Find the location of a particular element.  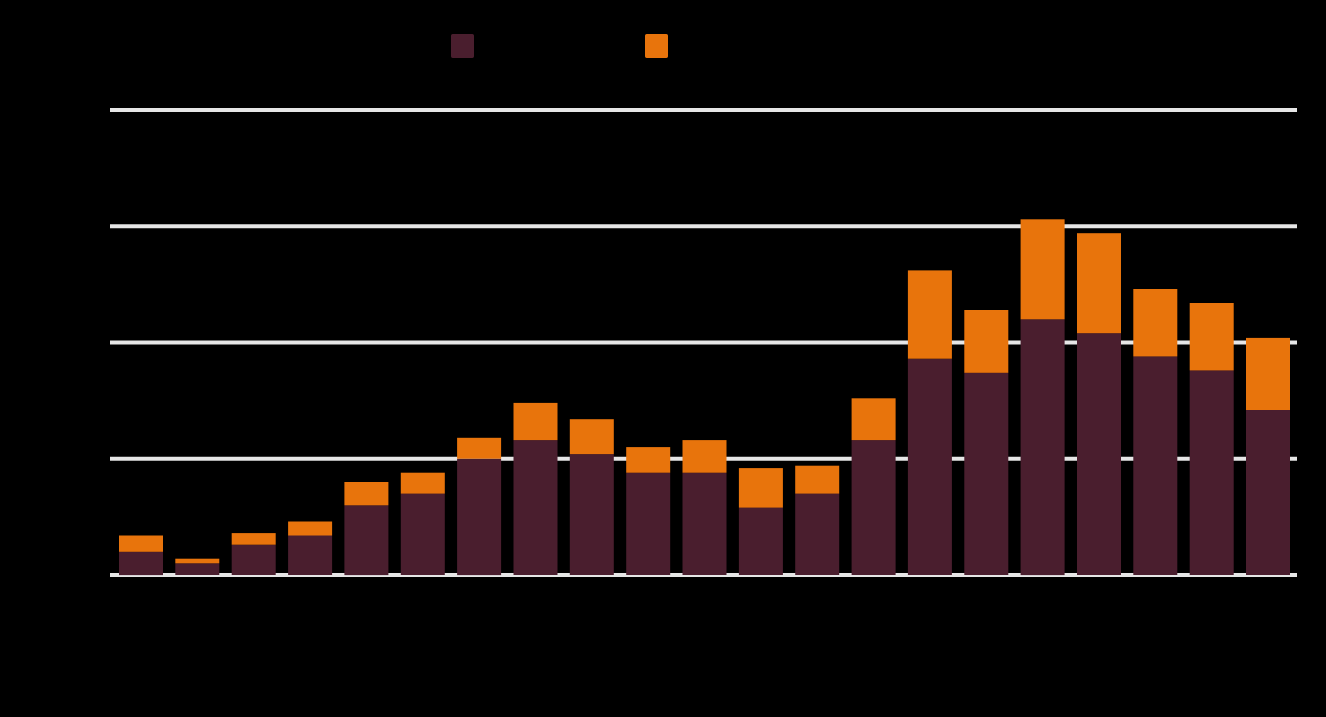

legend-swatch-series1 is located at coordinates (462, 46).